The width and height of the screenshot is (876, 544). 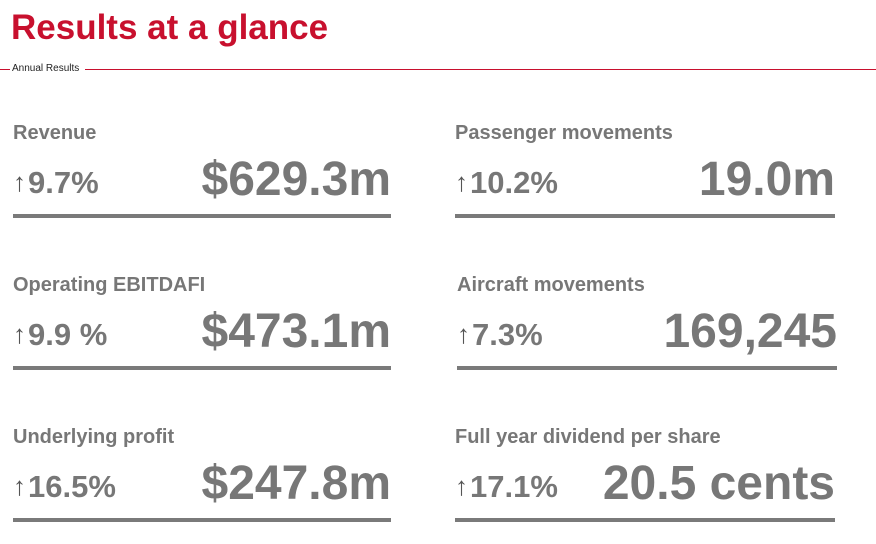 I want to click on metric-change-value: 9.7%, so click(x=63, y=182).